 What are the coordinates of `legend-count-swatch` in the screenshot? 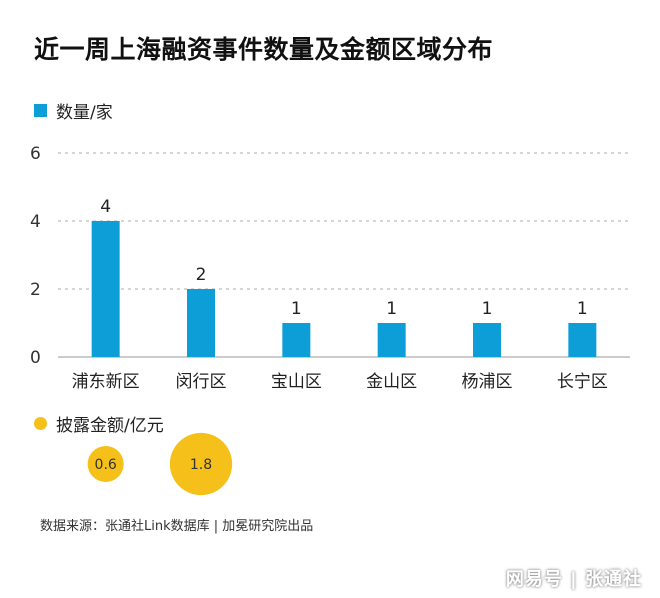 It's located at (40, 110).